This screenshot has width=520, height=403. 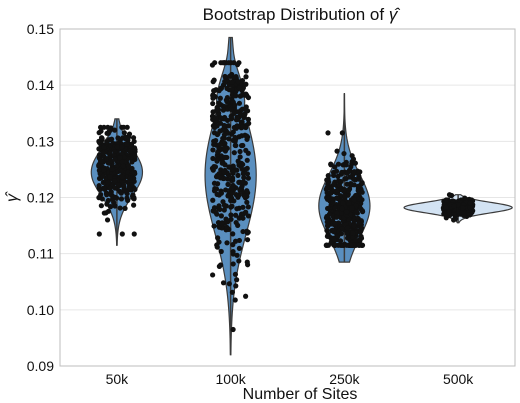 What do you see at coordinates (40, 366) in the screenshot?
I see `y-tick-label: 0.09` at bounding box center [40, 366].